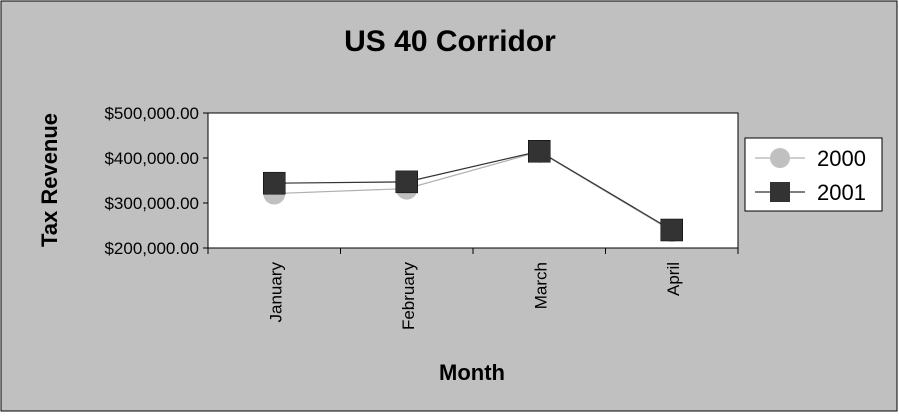 This screenshot has width=899, height=418. What do you see at coordinates (673, 279) in the screenshot?
I see `x-tick-label: April` at bounding box center [673, 279].